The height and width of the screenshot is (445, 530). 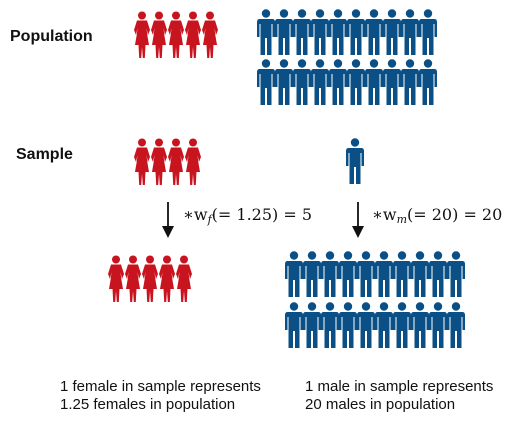 I want to click on female-caption-line-1: 1 female in sample represents, so click(x=160, y=386).